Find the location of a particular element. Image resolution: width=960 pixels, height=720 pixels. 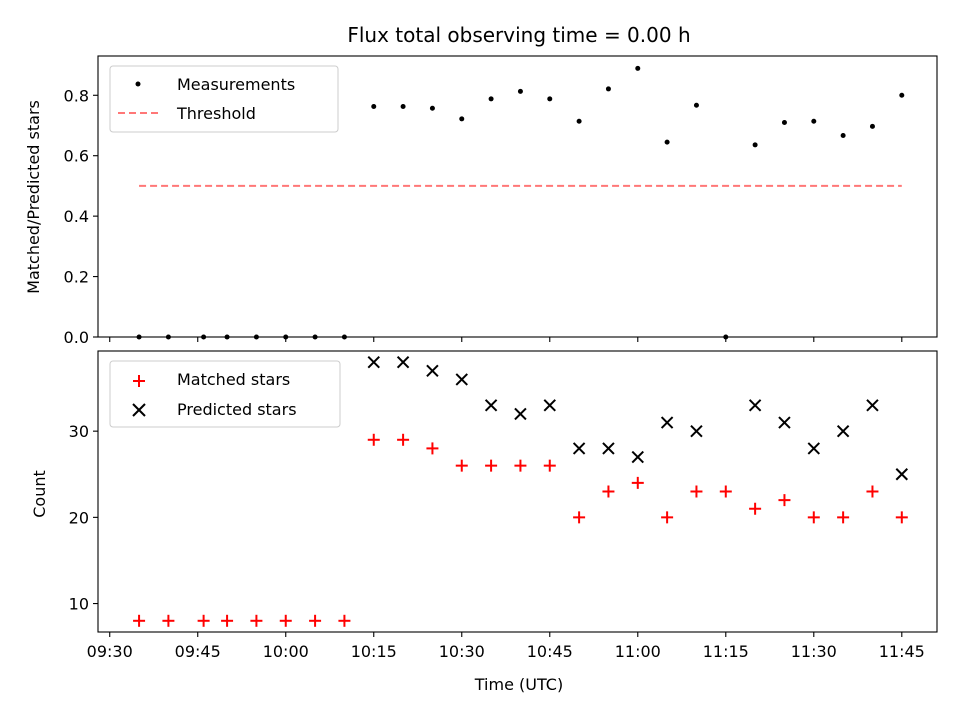

legend-matched-marker is located at coordinates (139, 381).